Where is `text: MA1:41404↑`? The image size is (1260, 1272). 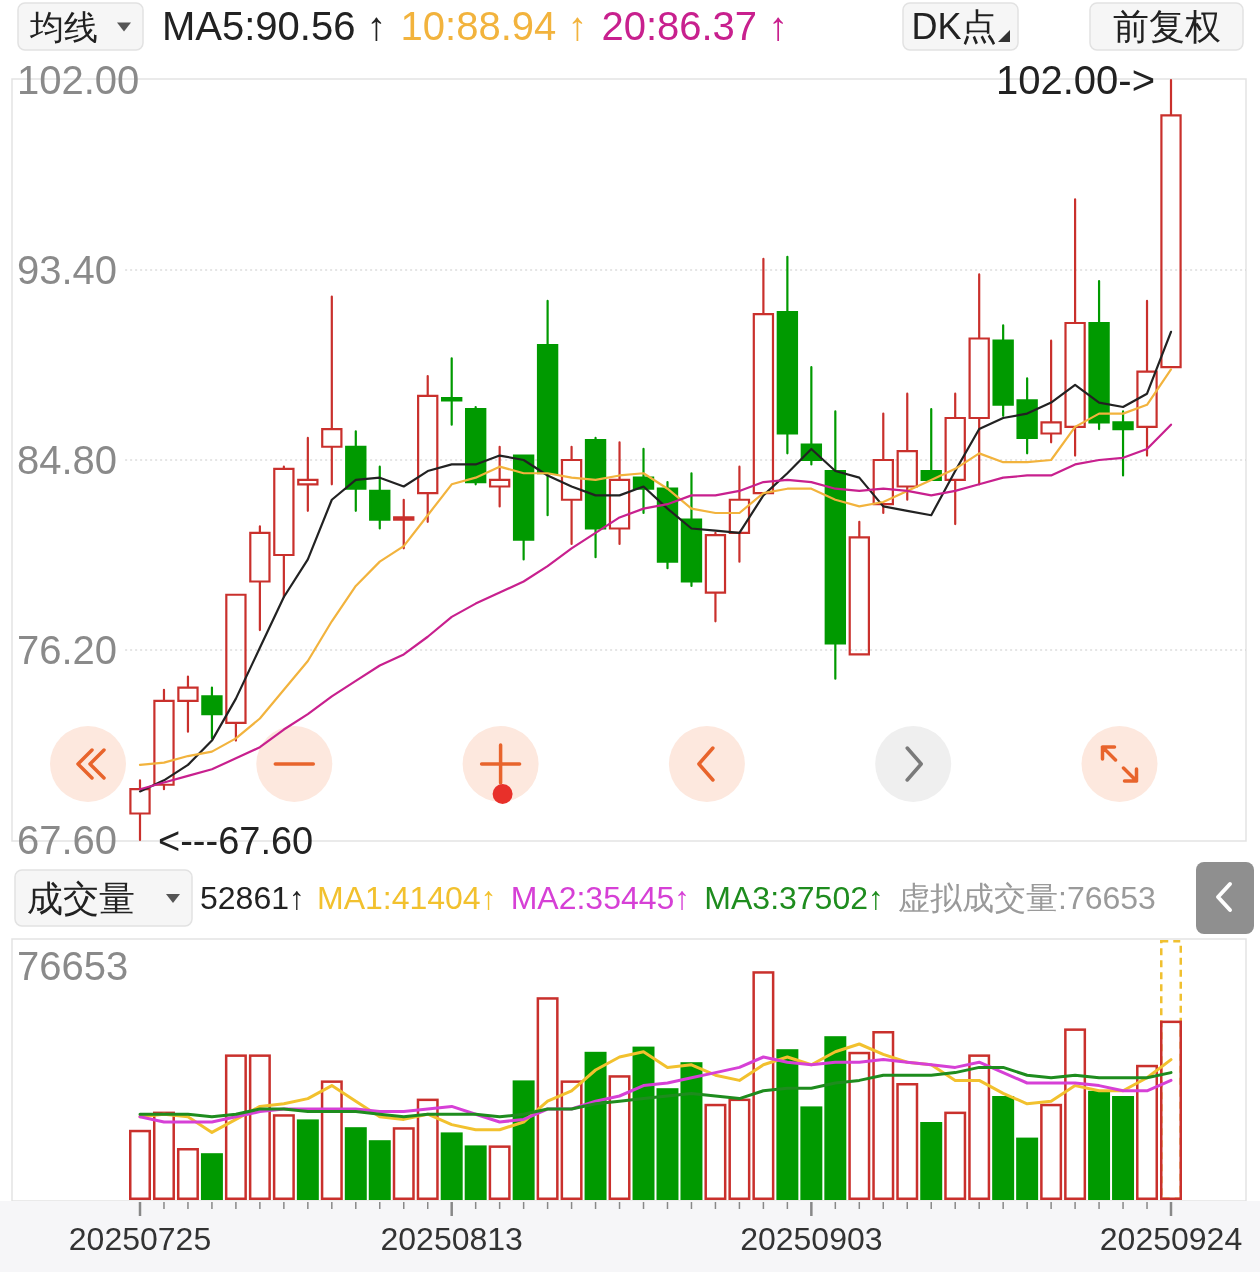 text: MA1:41404↑ is located at coordinates (406, 897).